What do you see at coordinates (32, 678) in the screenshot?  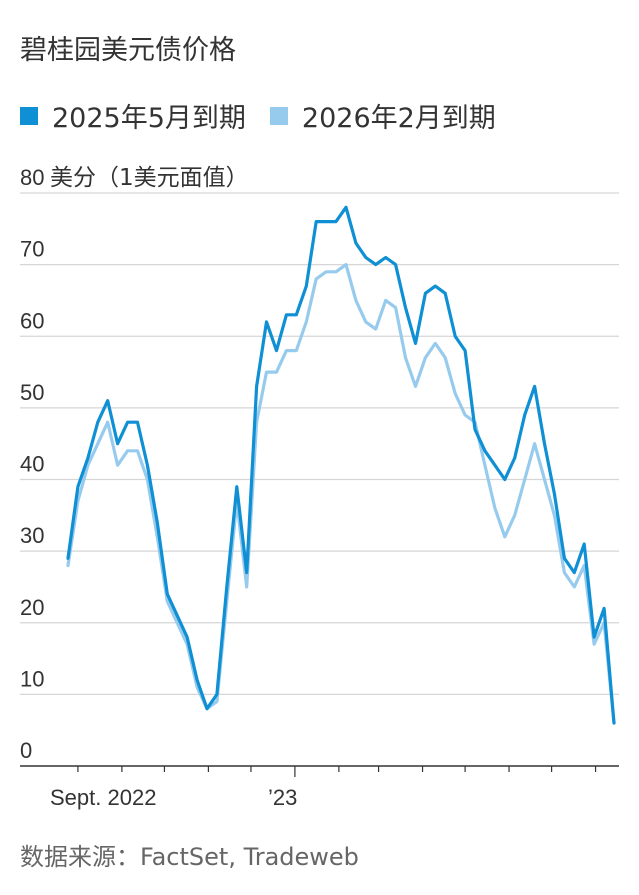 I see `y-tick-label-10: 10` at bounding box center [32, 678].